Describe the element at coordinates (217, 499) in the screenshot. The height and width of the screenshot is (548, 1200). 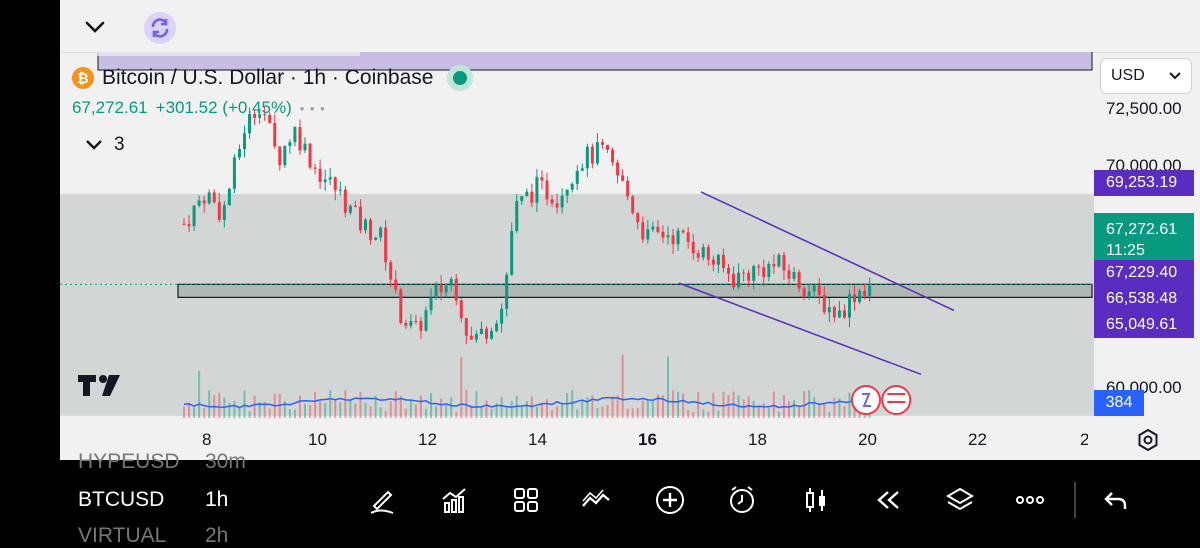
I see `watchlist-timeframe: 1h` at that location.